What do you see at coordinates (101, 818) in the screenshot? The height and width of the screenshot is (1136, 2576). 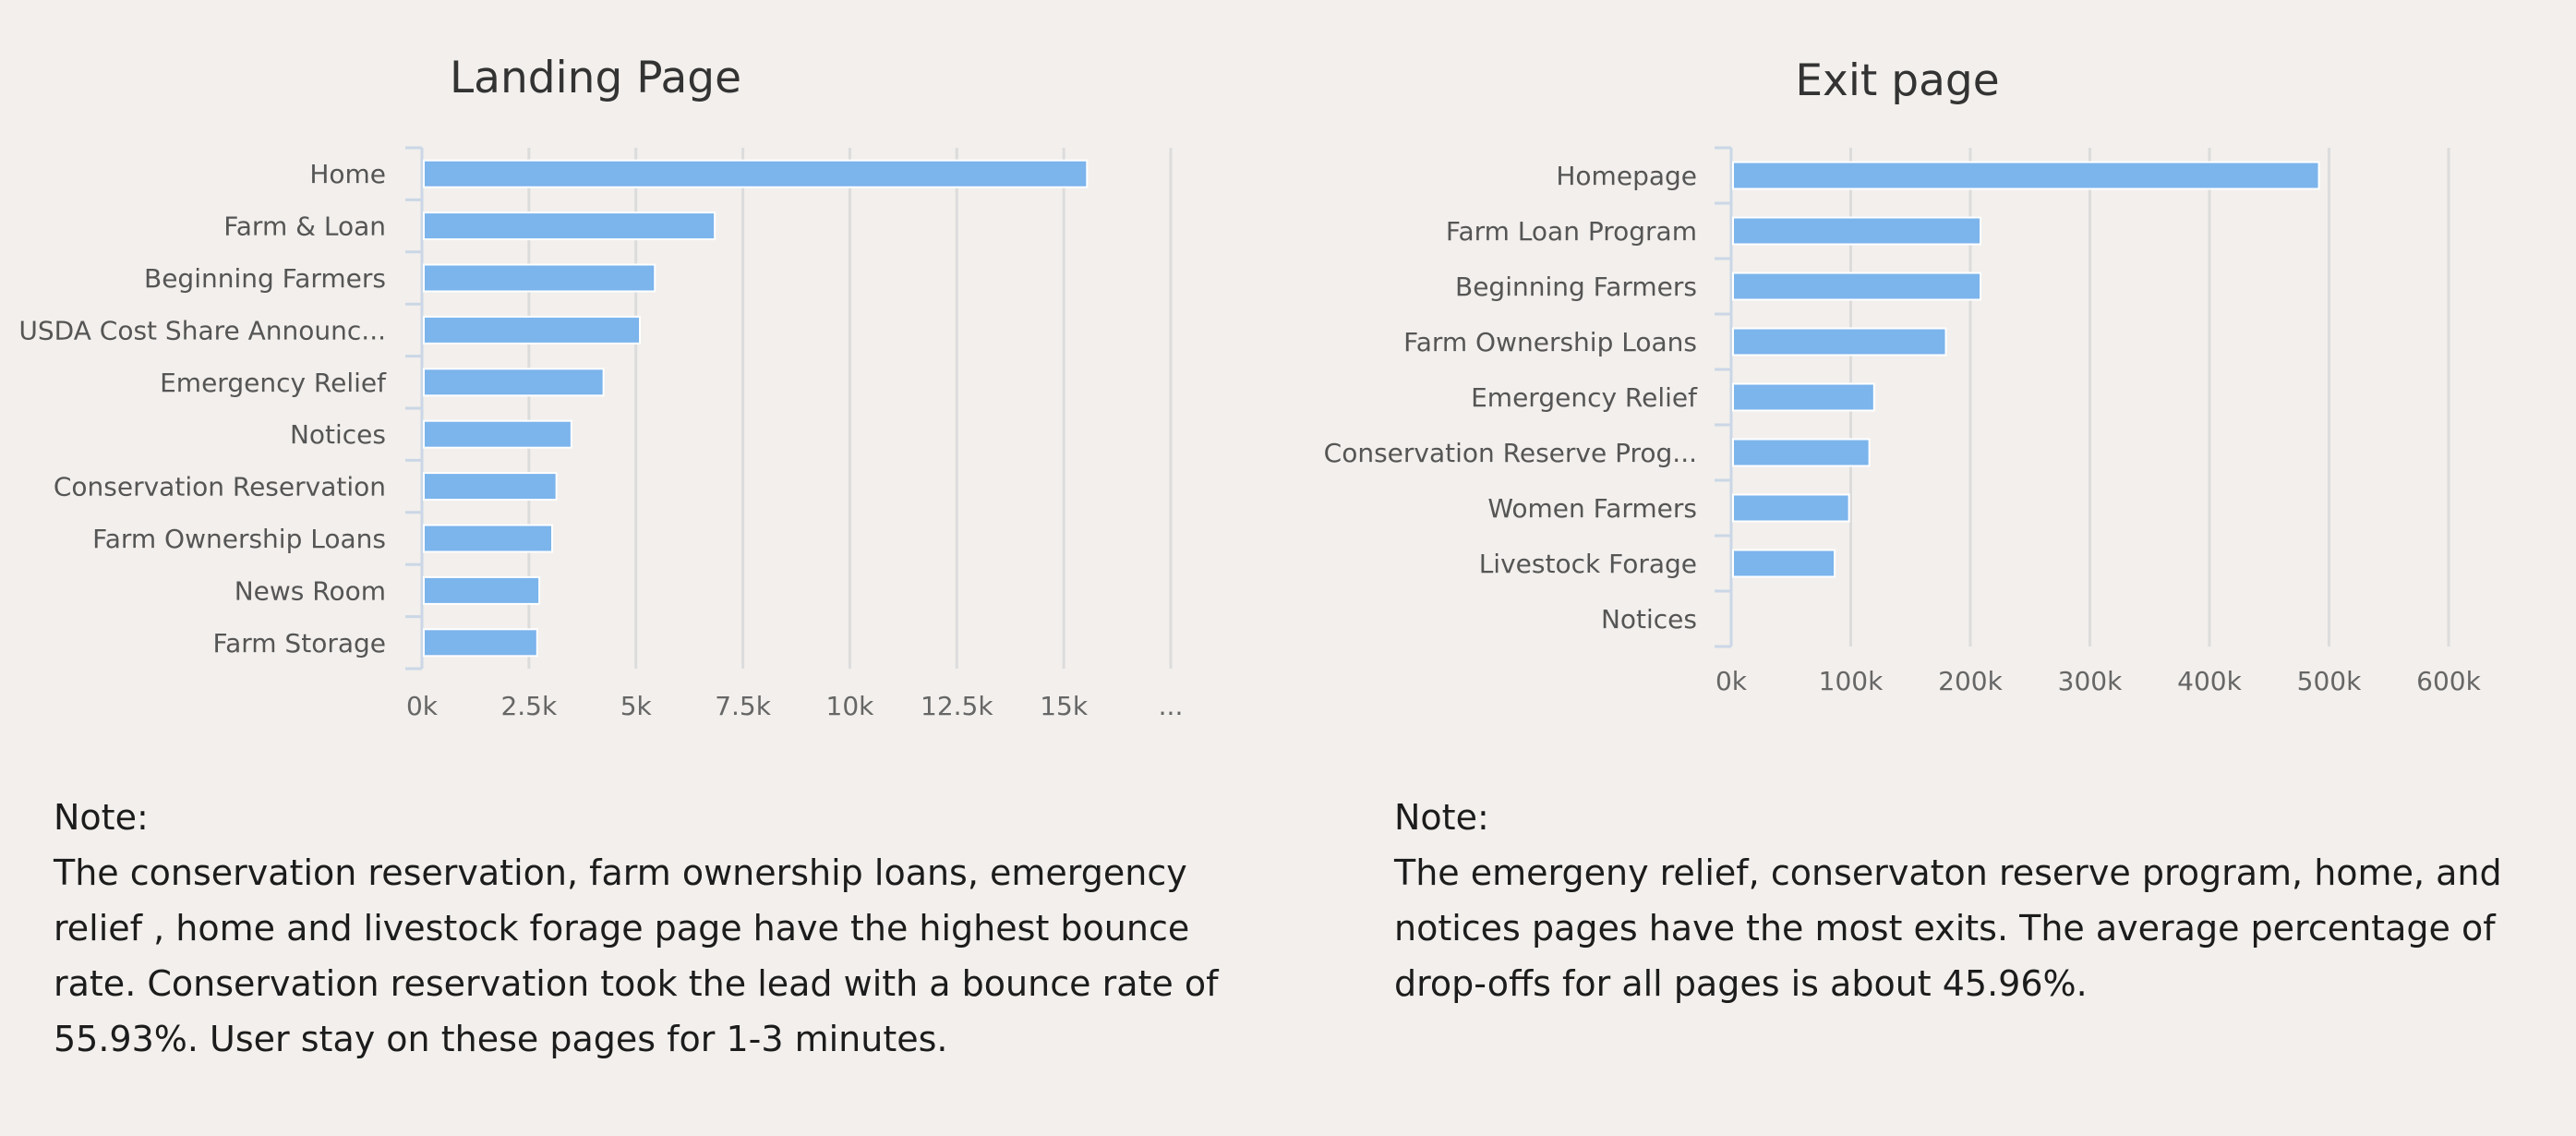 I see `landing-note-heading: Note:` at bounding box center [101, 818].